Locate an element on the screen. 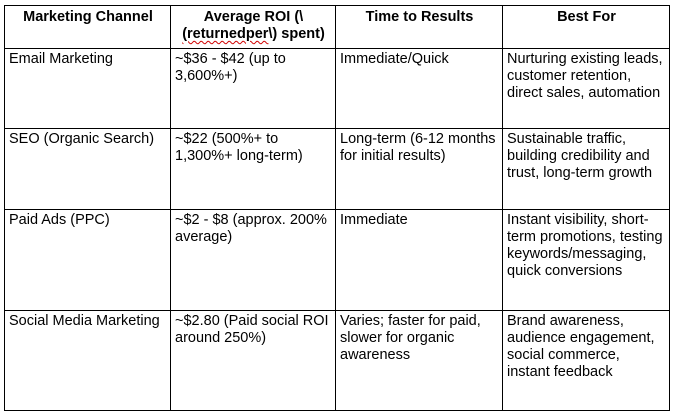  cell-channel: Email Marketing is located at coordinates (87, 88).